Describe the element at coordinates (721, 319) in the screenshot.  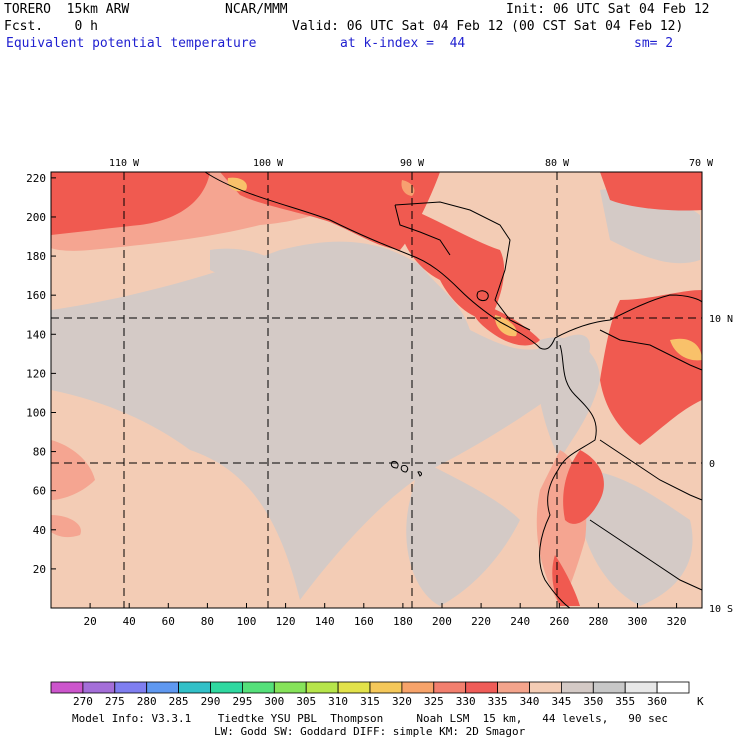
I see `lat-label-10n: 10 N` at that location.